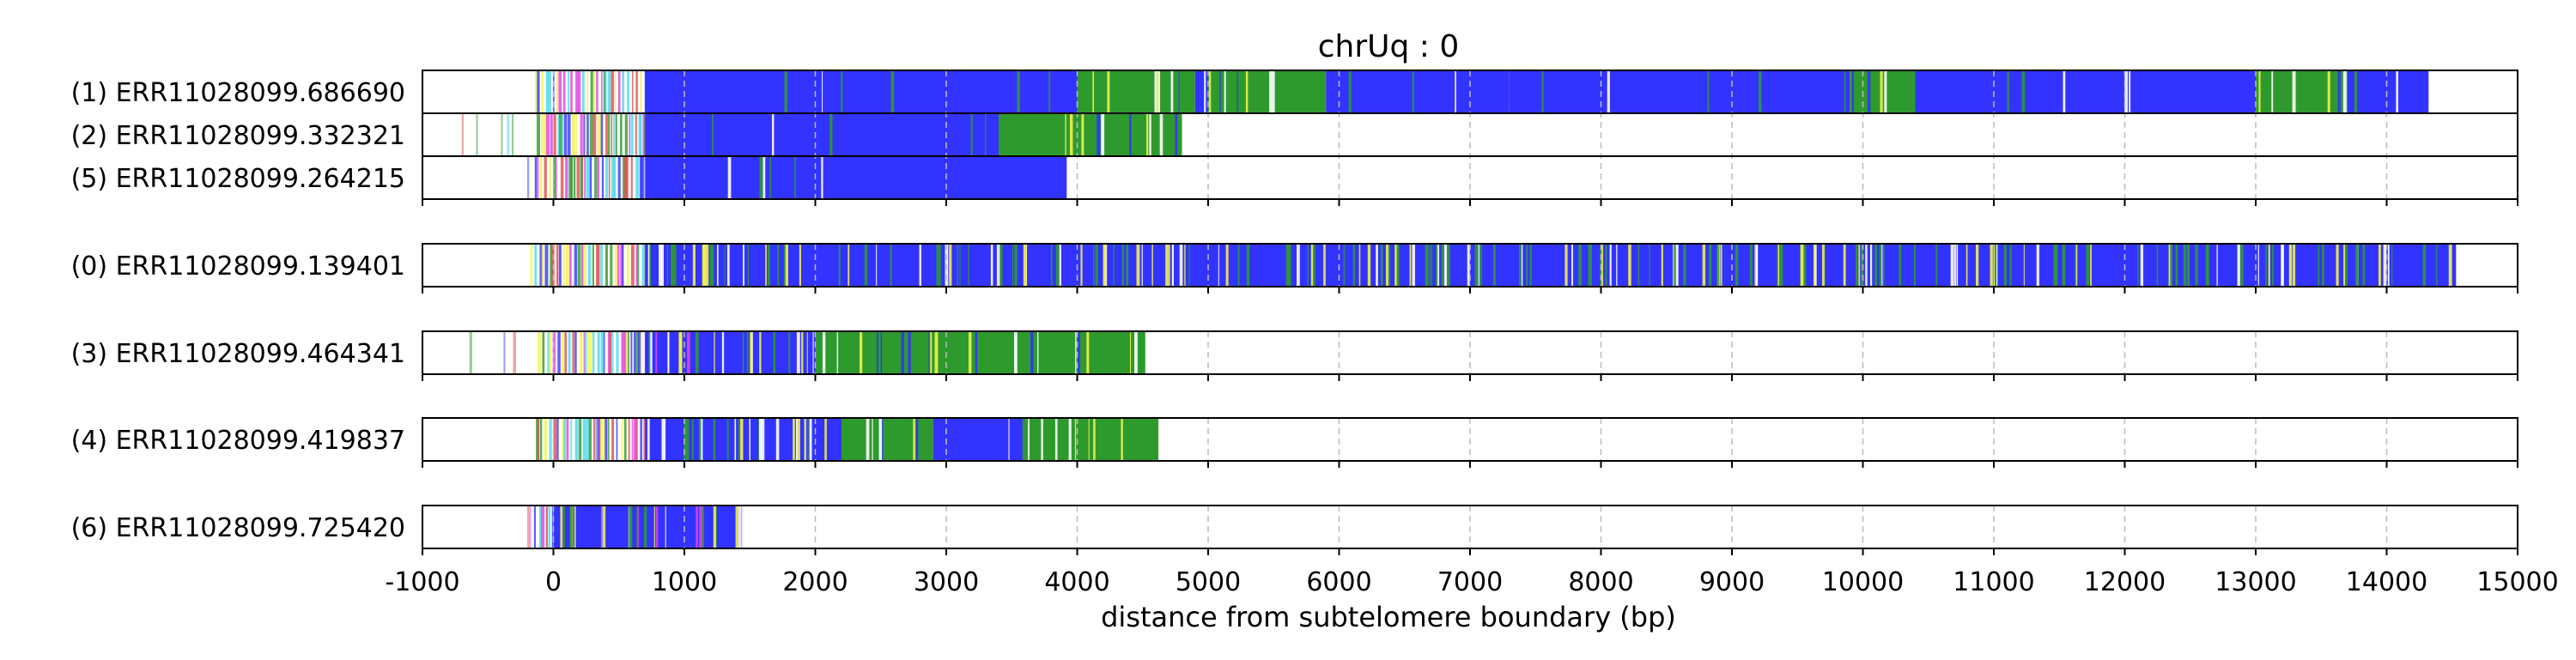 The height and width of the screenshot is (660, 2576). What do you see at coordinates (1264, 265) in the screenshot?
I see `read-row: (0) ERR11028099.139401` at bounding box center [1264, 265].